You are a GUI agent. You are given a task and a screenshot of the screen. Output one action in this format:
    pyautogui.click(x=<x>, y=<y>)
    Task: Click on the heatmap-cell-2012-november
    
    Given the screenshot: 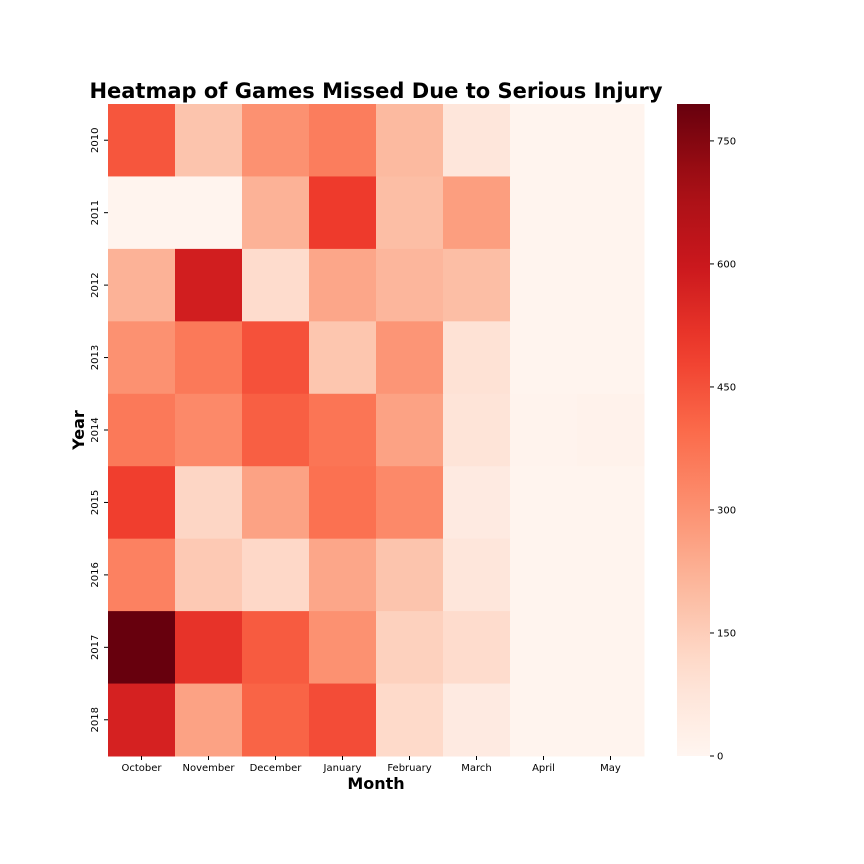 What is the action you would take?
    pyautogui.click(x=209, y=285)
    